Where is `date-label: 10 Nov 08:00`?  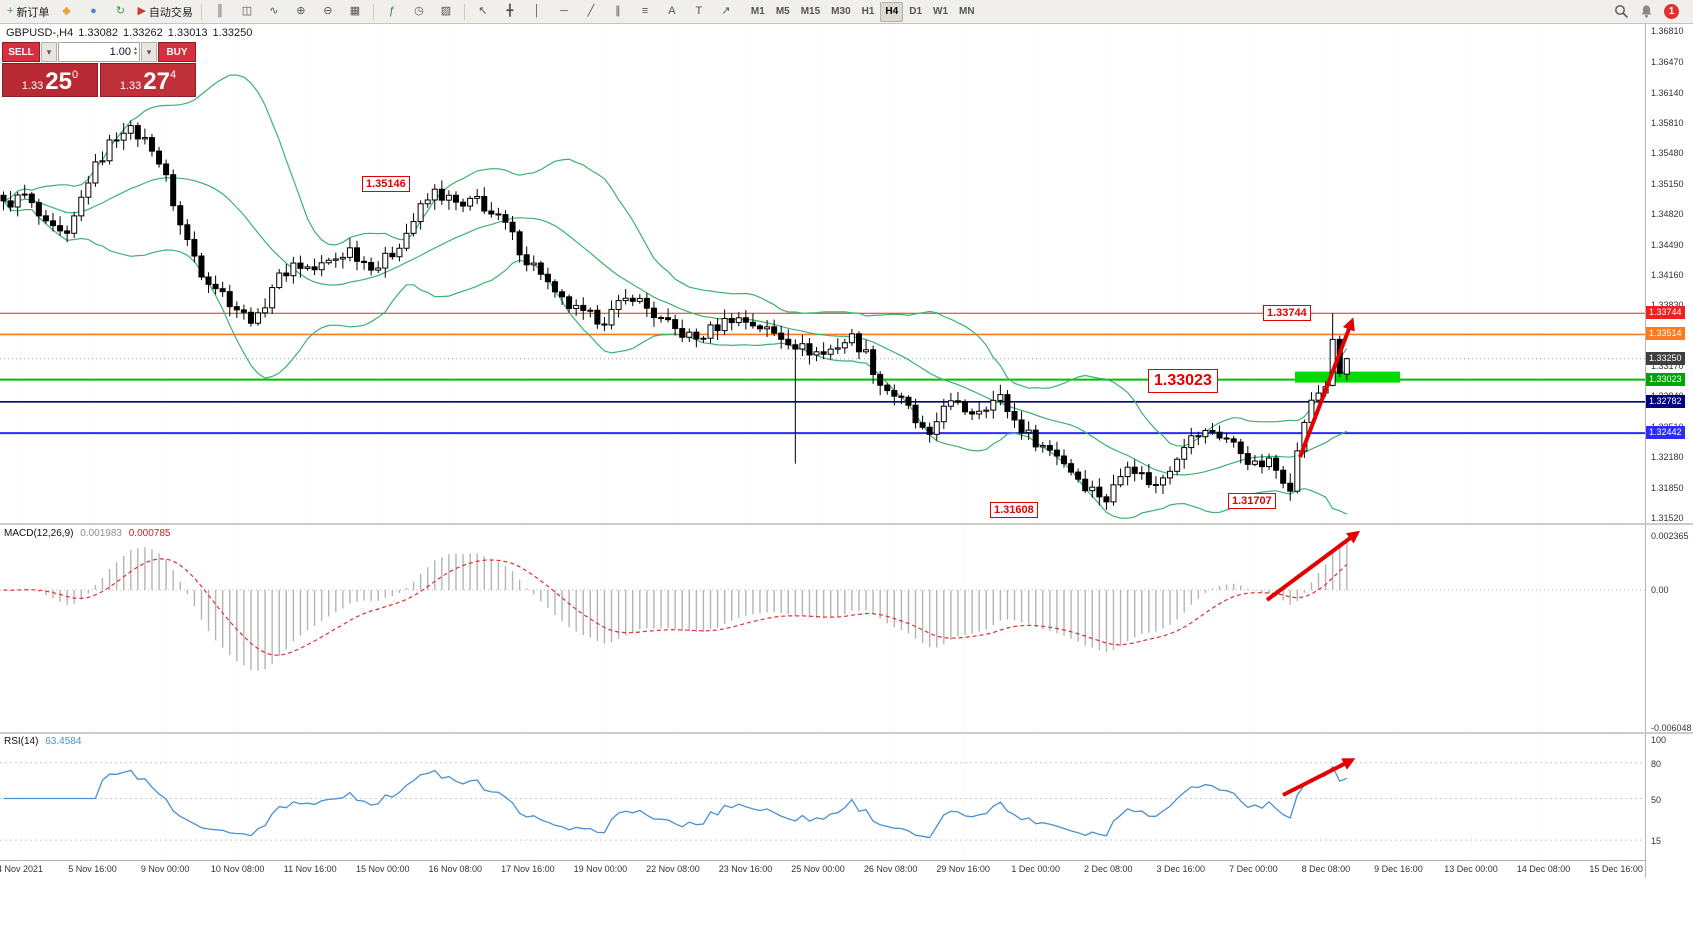
date-label: 10 Nov 08:00 is located at coordinates (237, 869).